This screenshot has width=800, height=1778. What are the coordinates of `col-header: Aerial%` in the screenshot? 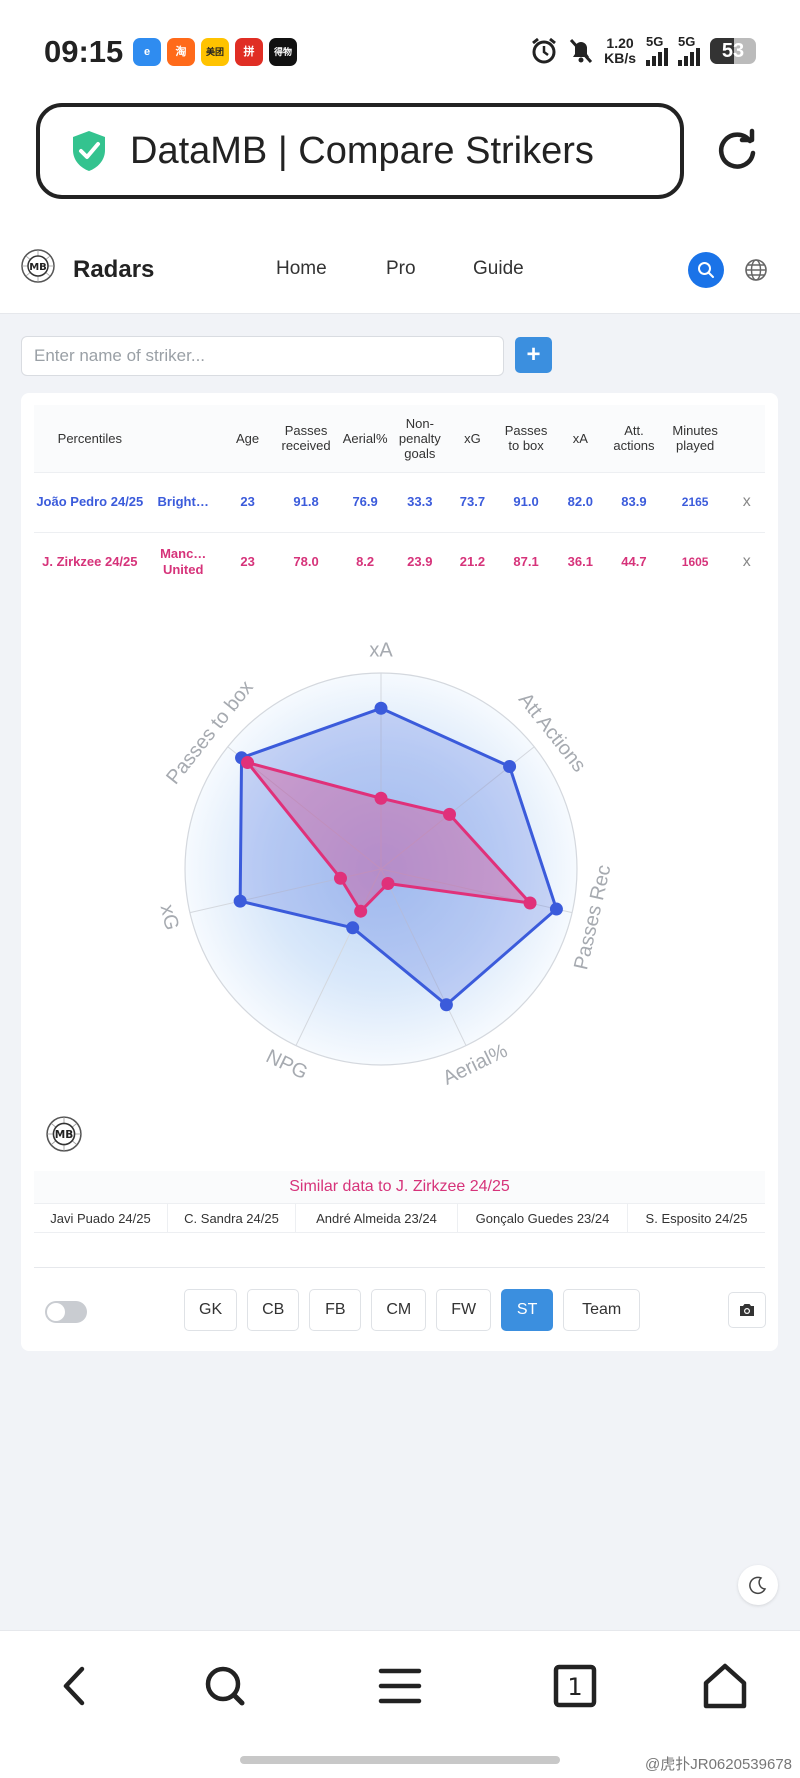 It's located at (365, 438).